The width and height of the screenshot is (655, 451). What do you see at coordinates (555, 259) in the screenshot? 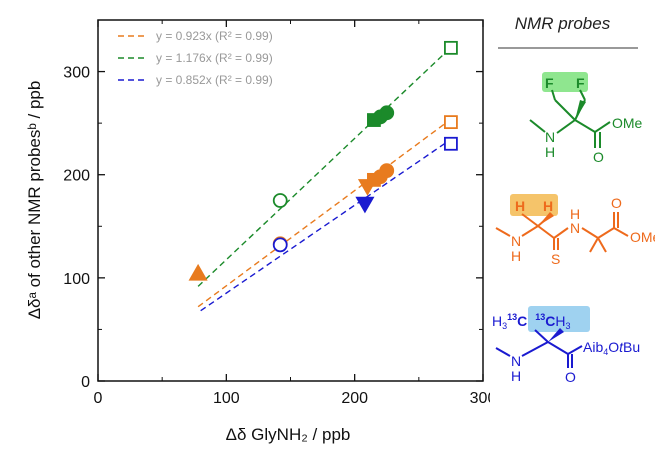
I see `thio-s: S` at bounding box center [555, 259].